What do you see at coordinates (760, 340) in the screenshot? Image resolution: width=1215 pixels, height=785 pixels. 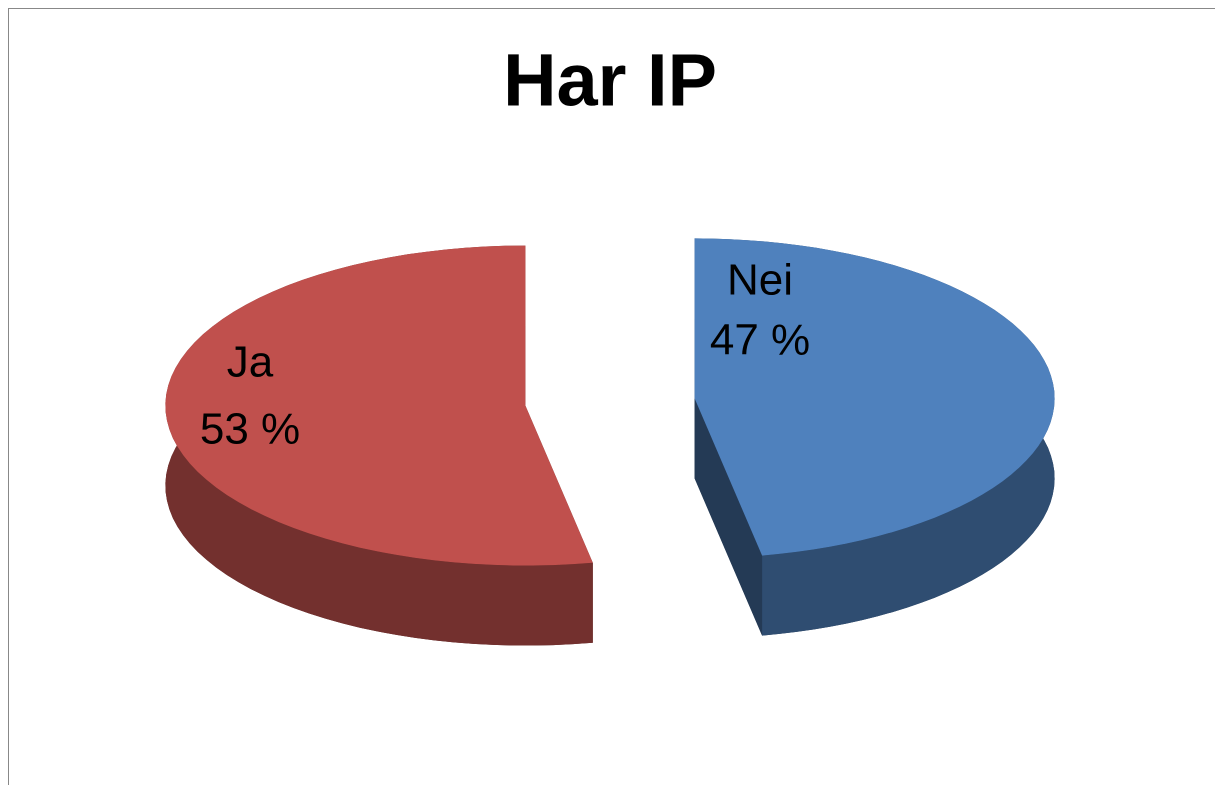 I see `slice-value-label: 47 %` at bounding box center [760, 340].